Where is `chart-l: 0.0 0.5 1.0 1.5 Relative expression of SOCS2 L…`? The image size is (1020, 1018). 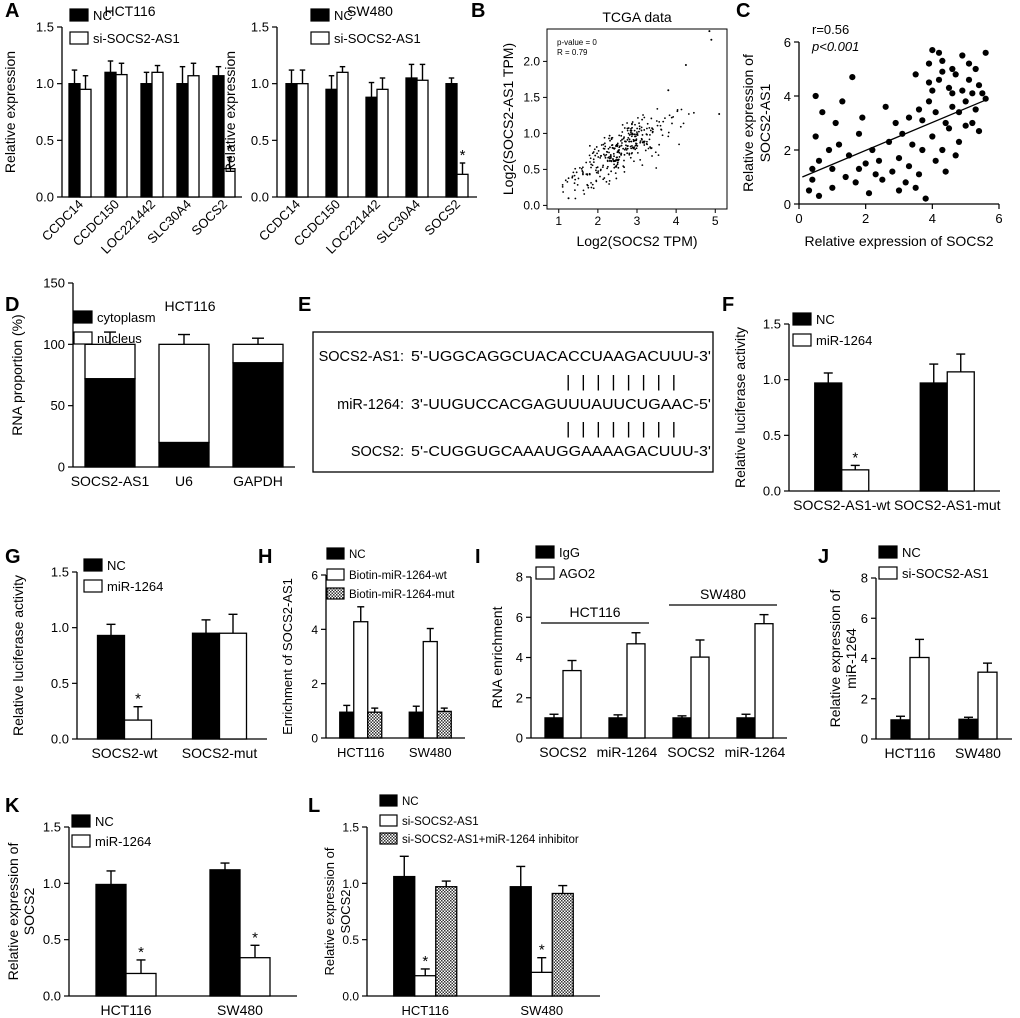 chart-l: 0.0 0.5 1.0 1.5 Relative expression of SOCS2 L… is located at coordinates (454, 906).